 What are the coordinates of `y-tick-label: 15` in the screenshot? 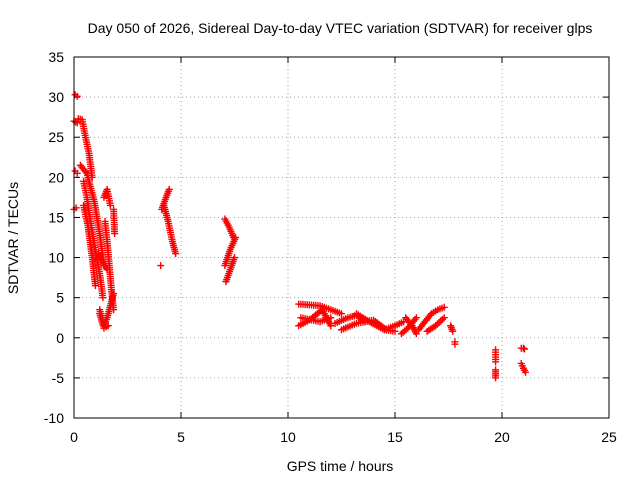 It's located at (56, 217).